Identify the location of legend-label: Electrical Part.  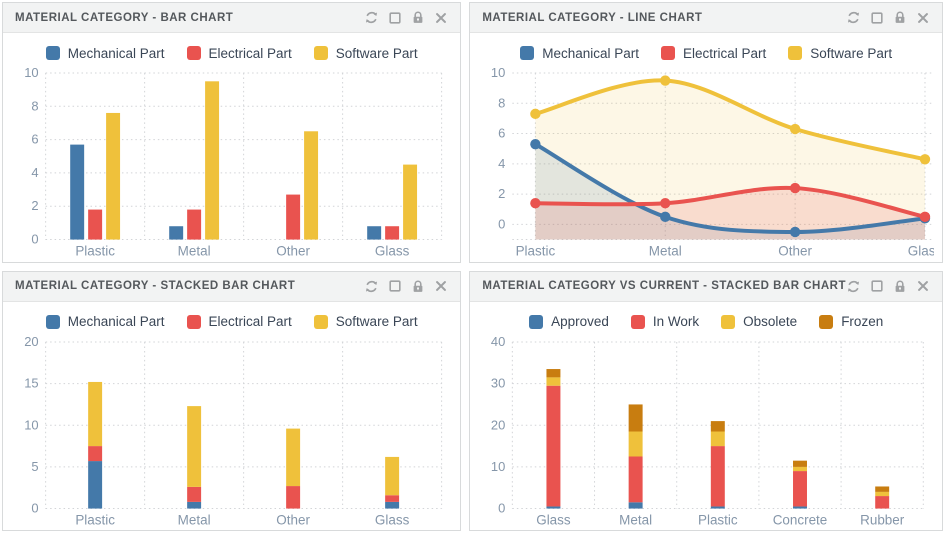
(725, 53).